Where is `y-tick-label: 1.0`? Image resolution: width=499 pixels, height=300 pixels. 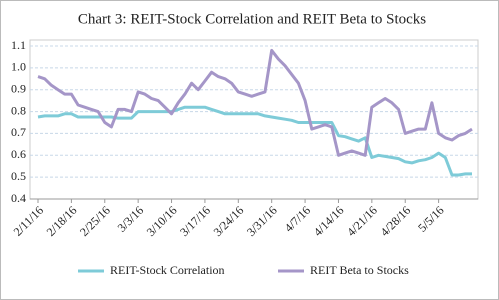 y-tick-label: 1.0 is located at coordinates (18, 67).